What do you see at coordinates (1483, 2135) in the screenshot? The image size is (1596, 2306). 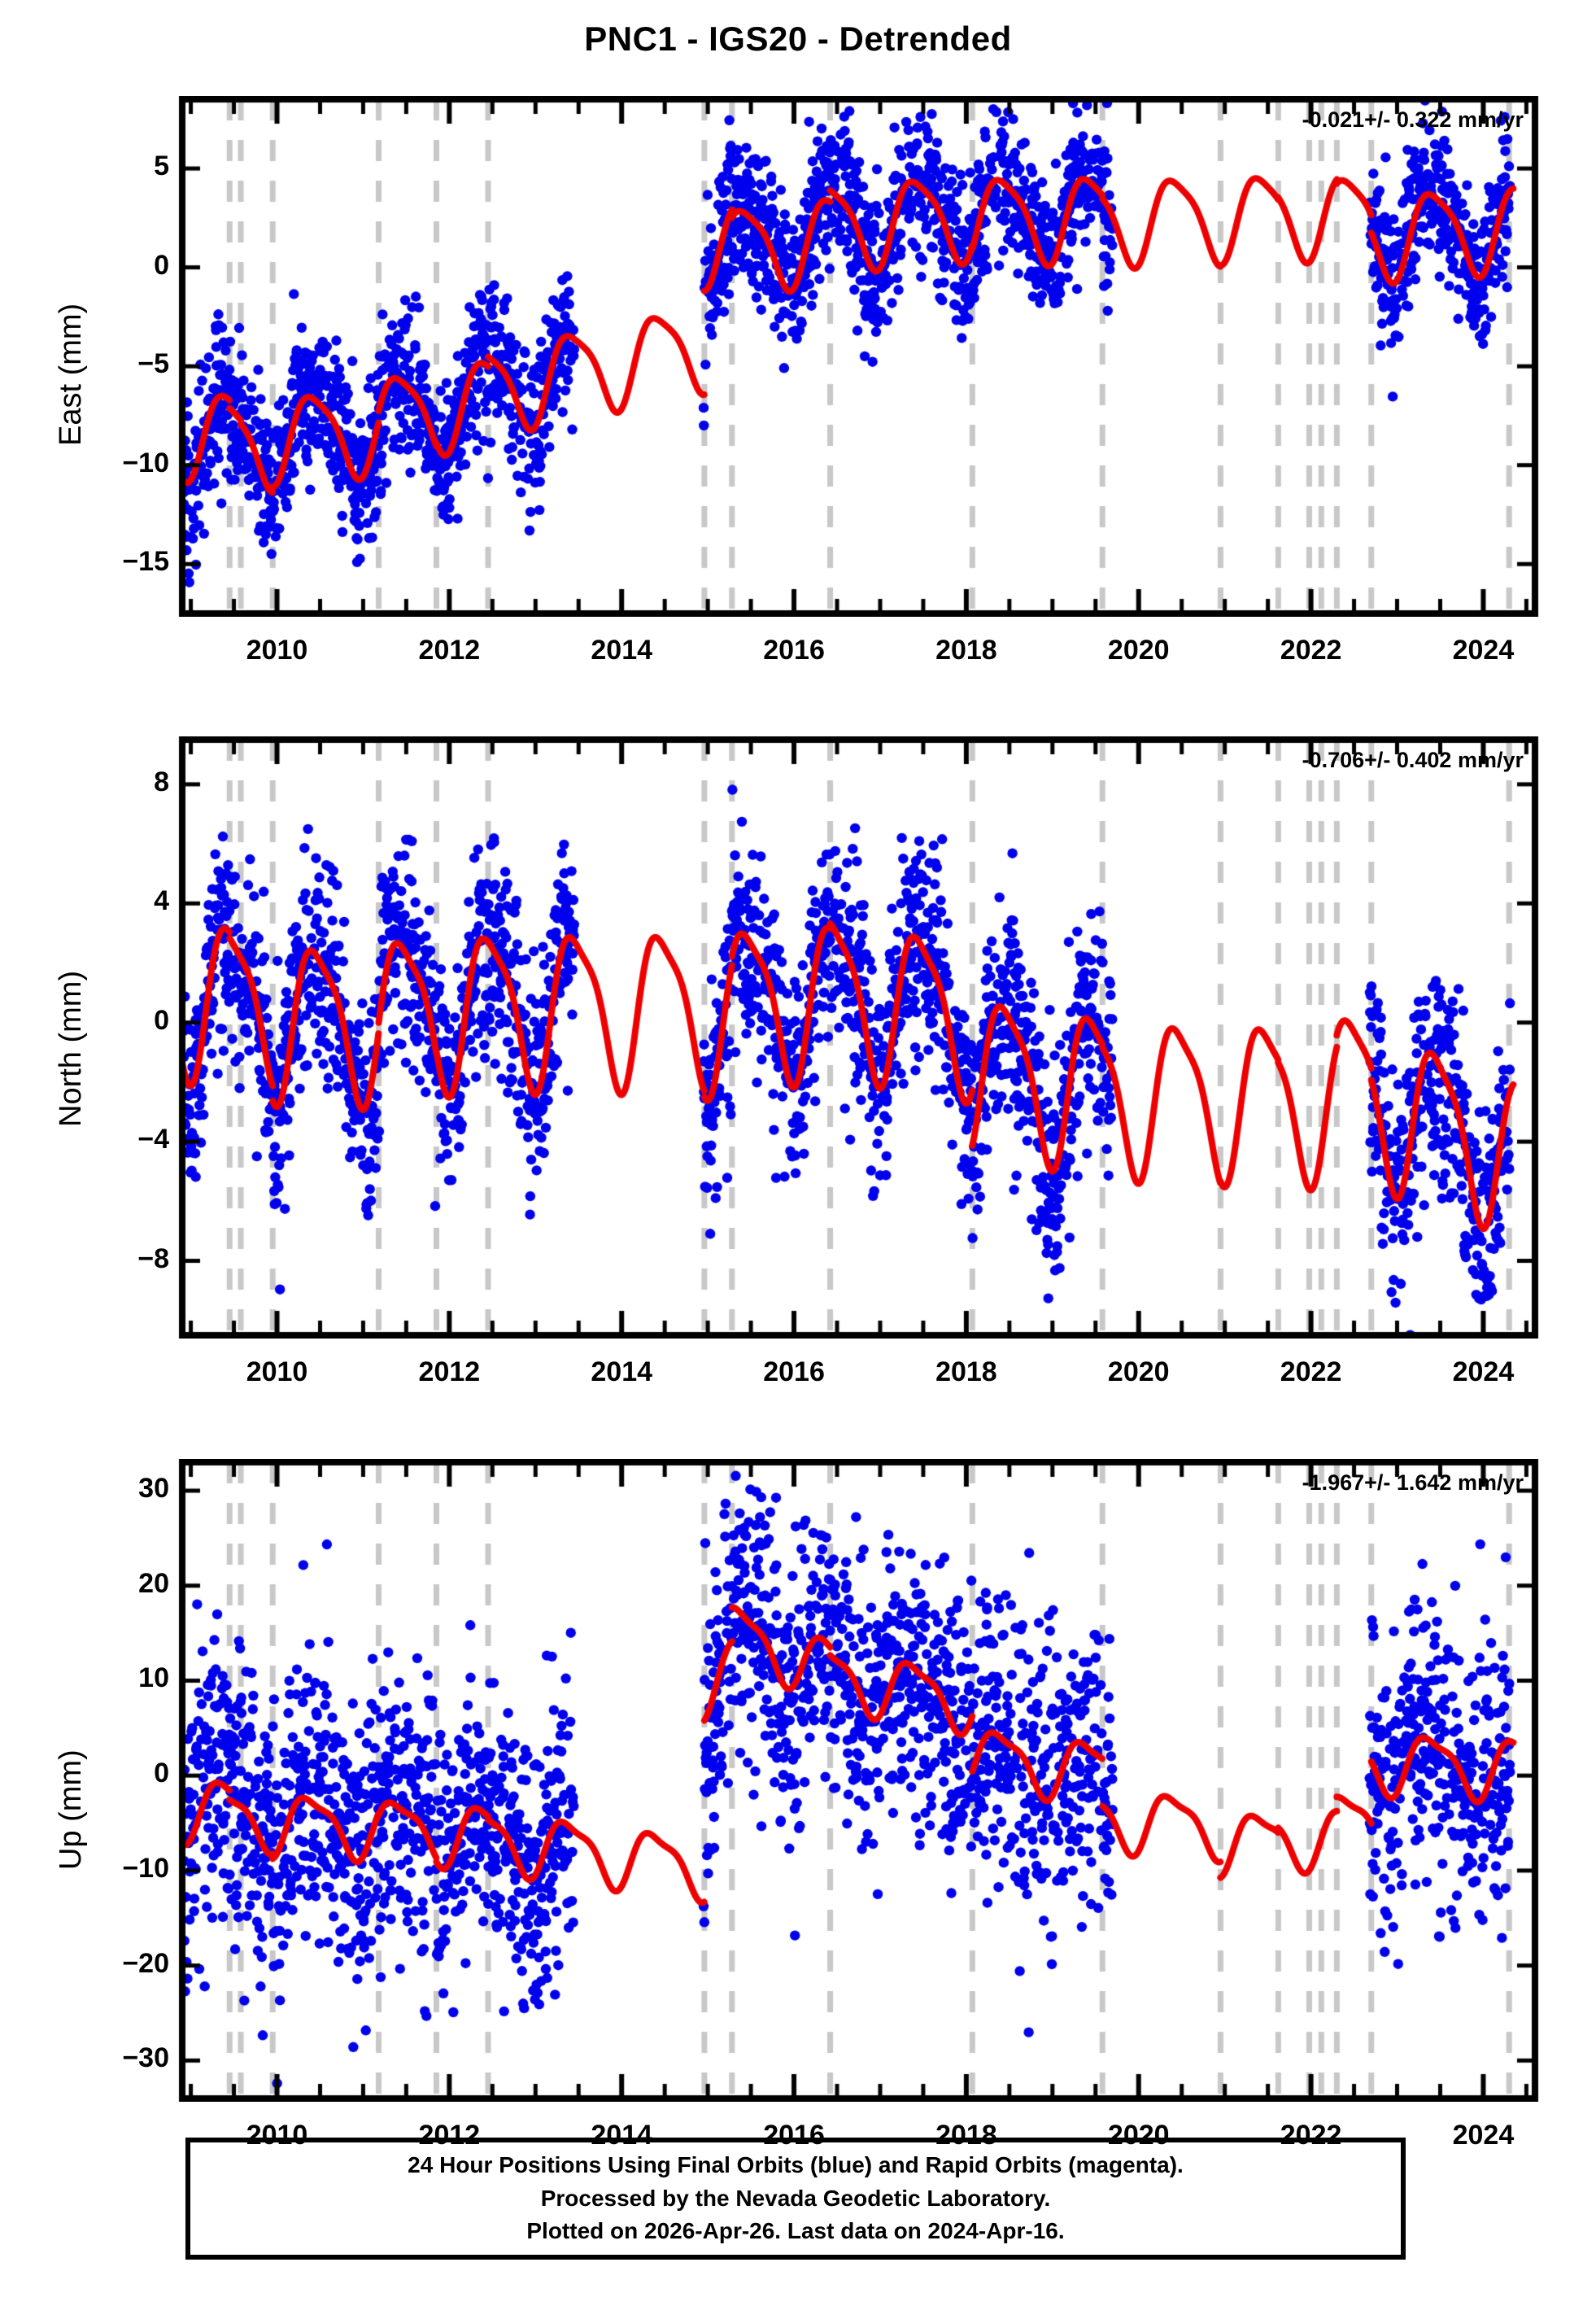 I see `x-tick-label-up-2024: 2024` at bounding box center [1483, 2135].